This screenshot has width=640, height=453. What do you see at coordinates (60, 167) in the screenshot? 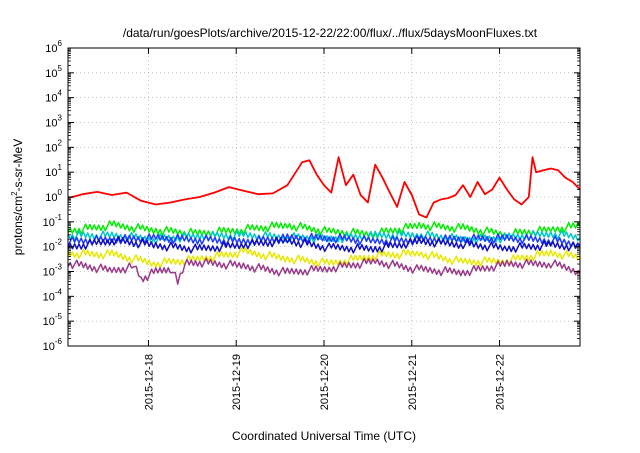
I see `y-tick-exponent: 1` at bounding box center [60, 167].